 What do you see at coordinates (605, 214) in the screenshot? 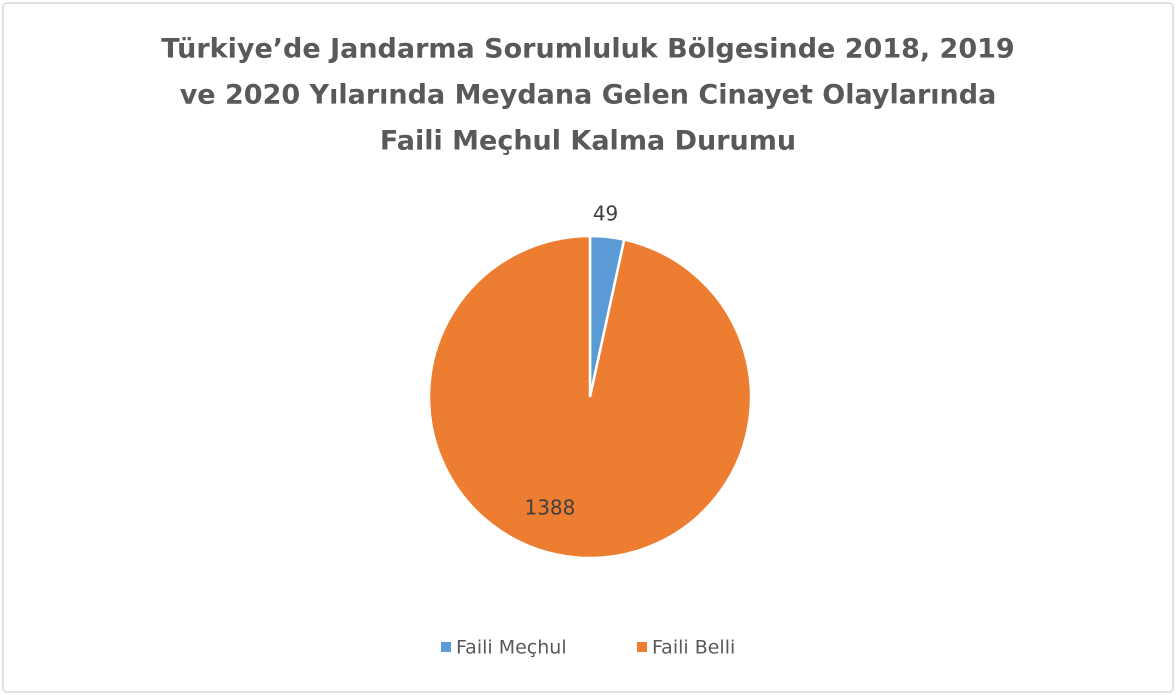
I see `data-label: 49` at bounding box center [605, 214].